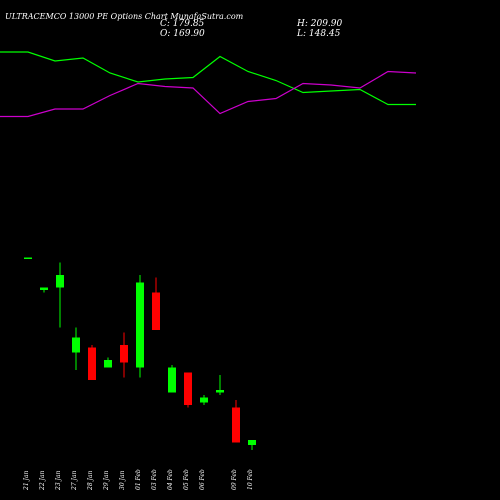 This screenshot has height=500, width=500. Describe the element at coordinates (186, 479) in the screenshot. I see `date-tick-label: 05 Feb` at that location.